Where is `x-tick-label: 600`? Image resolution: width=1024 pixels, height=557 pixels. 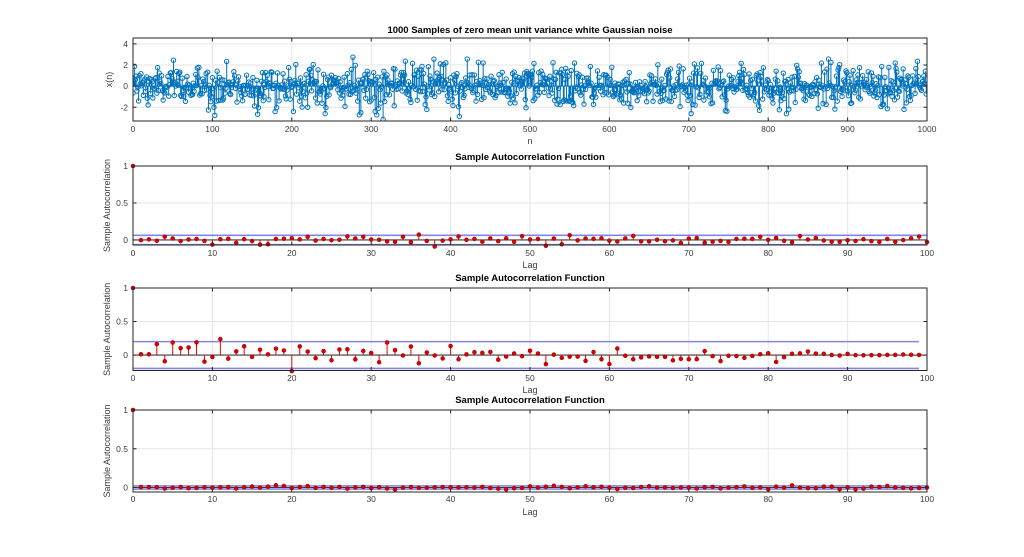
x-tick-label: 600 is located at coordinates (609, 129).